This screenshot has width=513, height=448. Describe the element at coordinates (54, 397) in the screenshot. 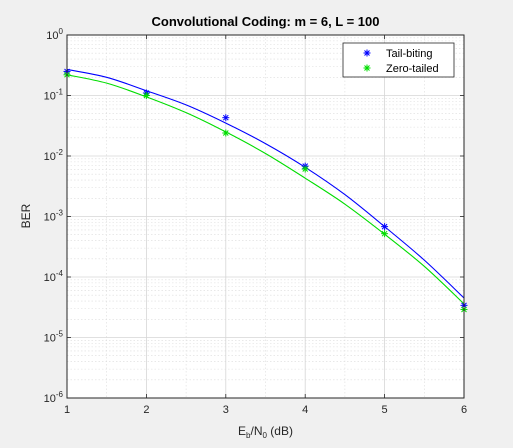

I see `y-tick-label: 10⁻⁶` at that location.